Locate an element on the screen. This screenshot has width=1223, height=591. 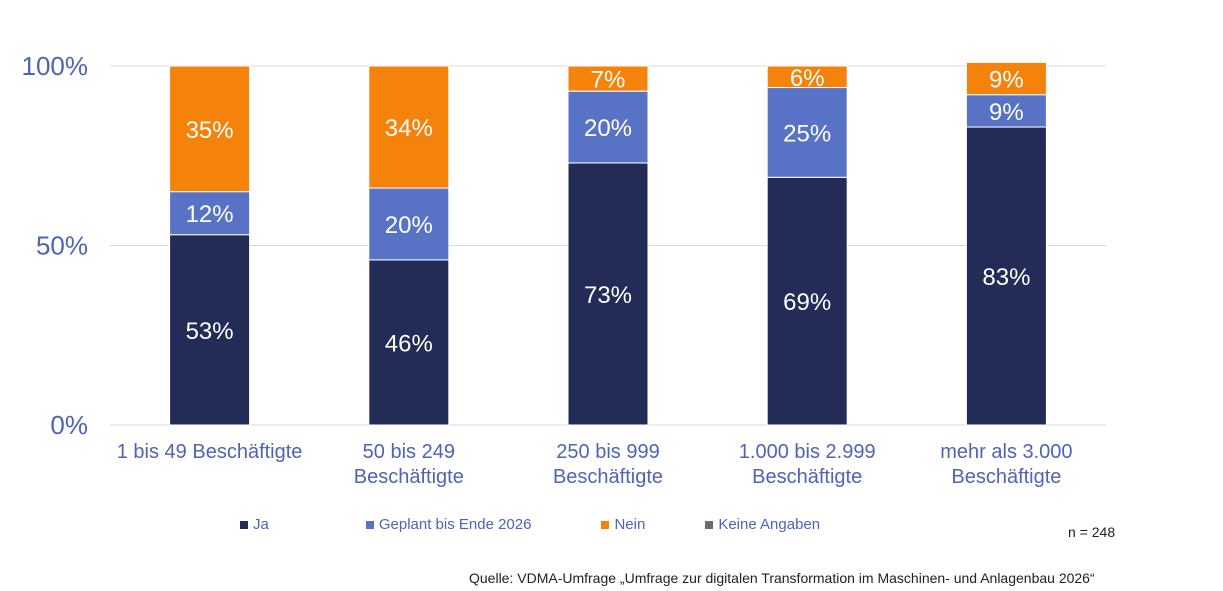
legend-swatch-geplant is located at coordinates (369, 524).